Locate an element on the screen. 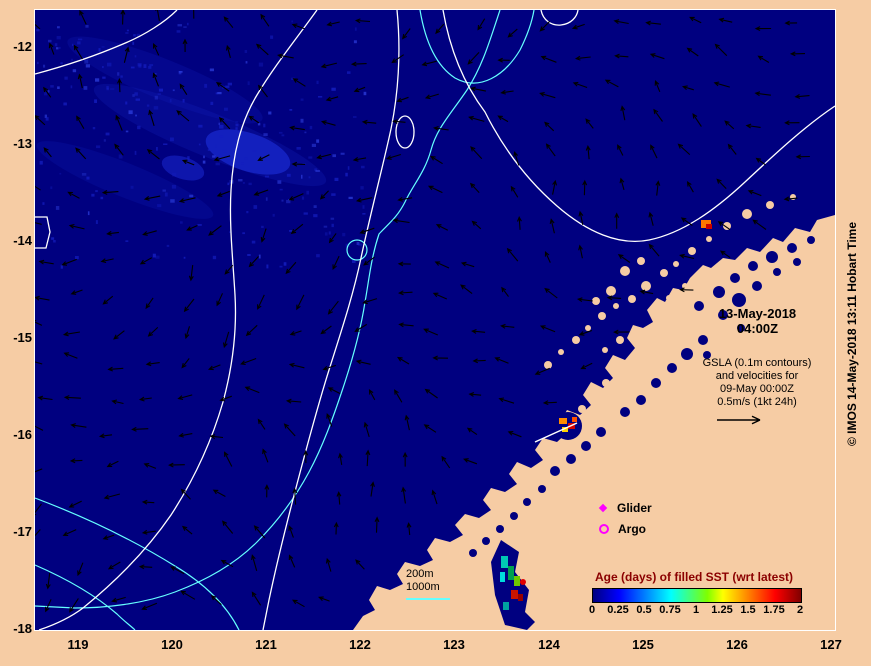 The image size is (871, 666). depth-key: 200m 1000m is located at coordinates (428, 584).